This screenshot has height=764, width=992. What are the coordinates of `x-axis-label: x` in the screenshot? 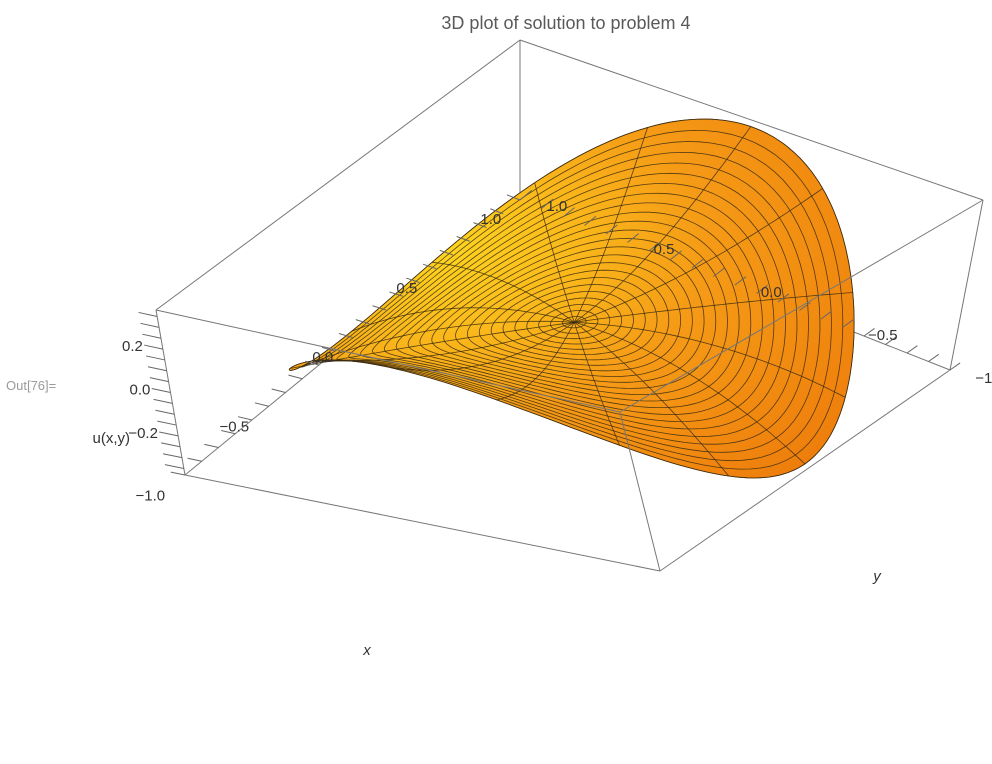 It's located at (366, 650).